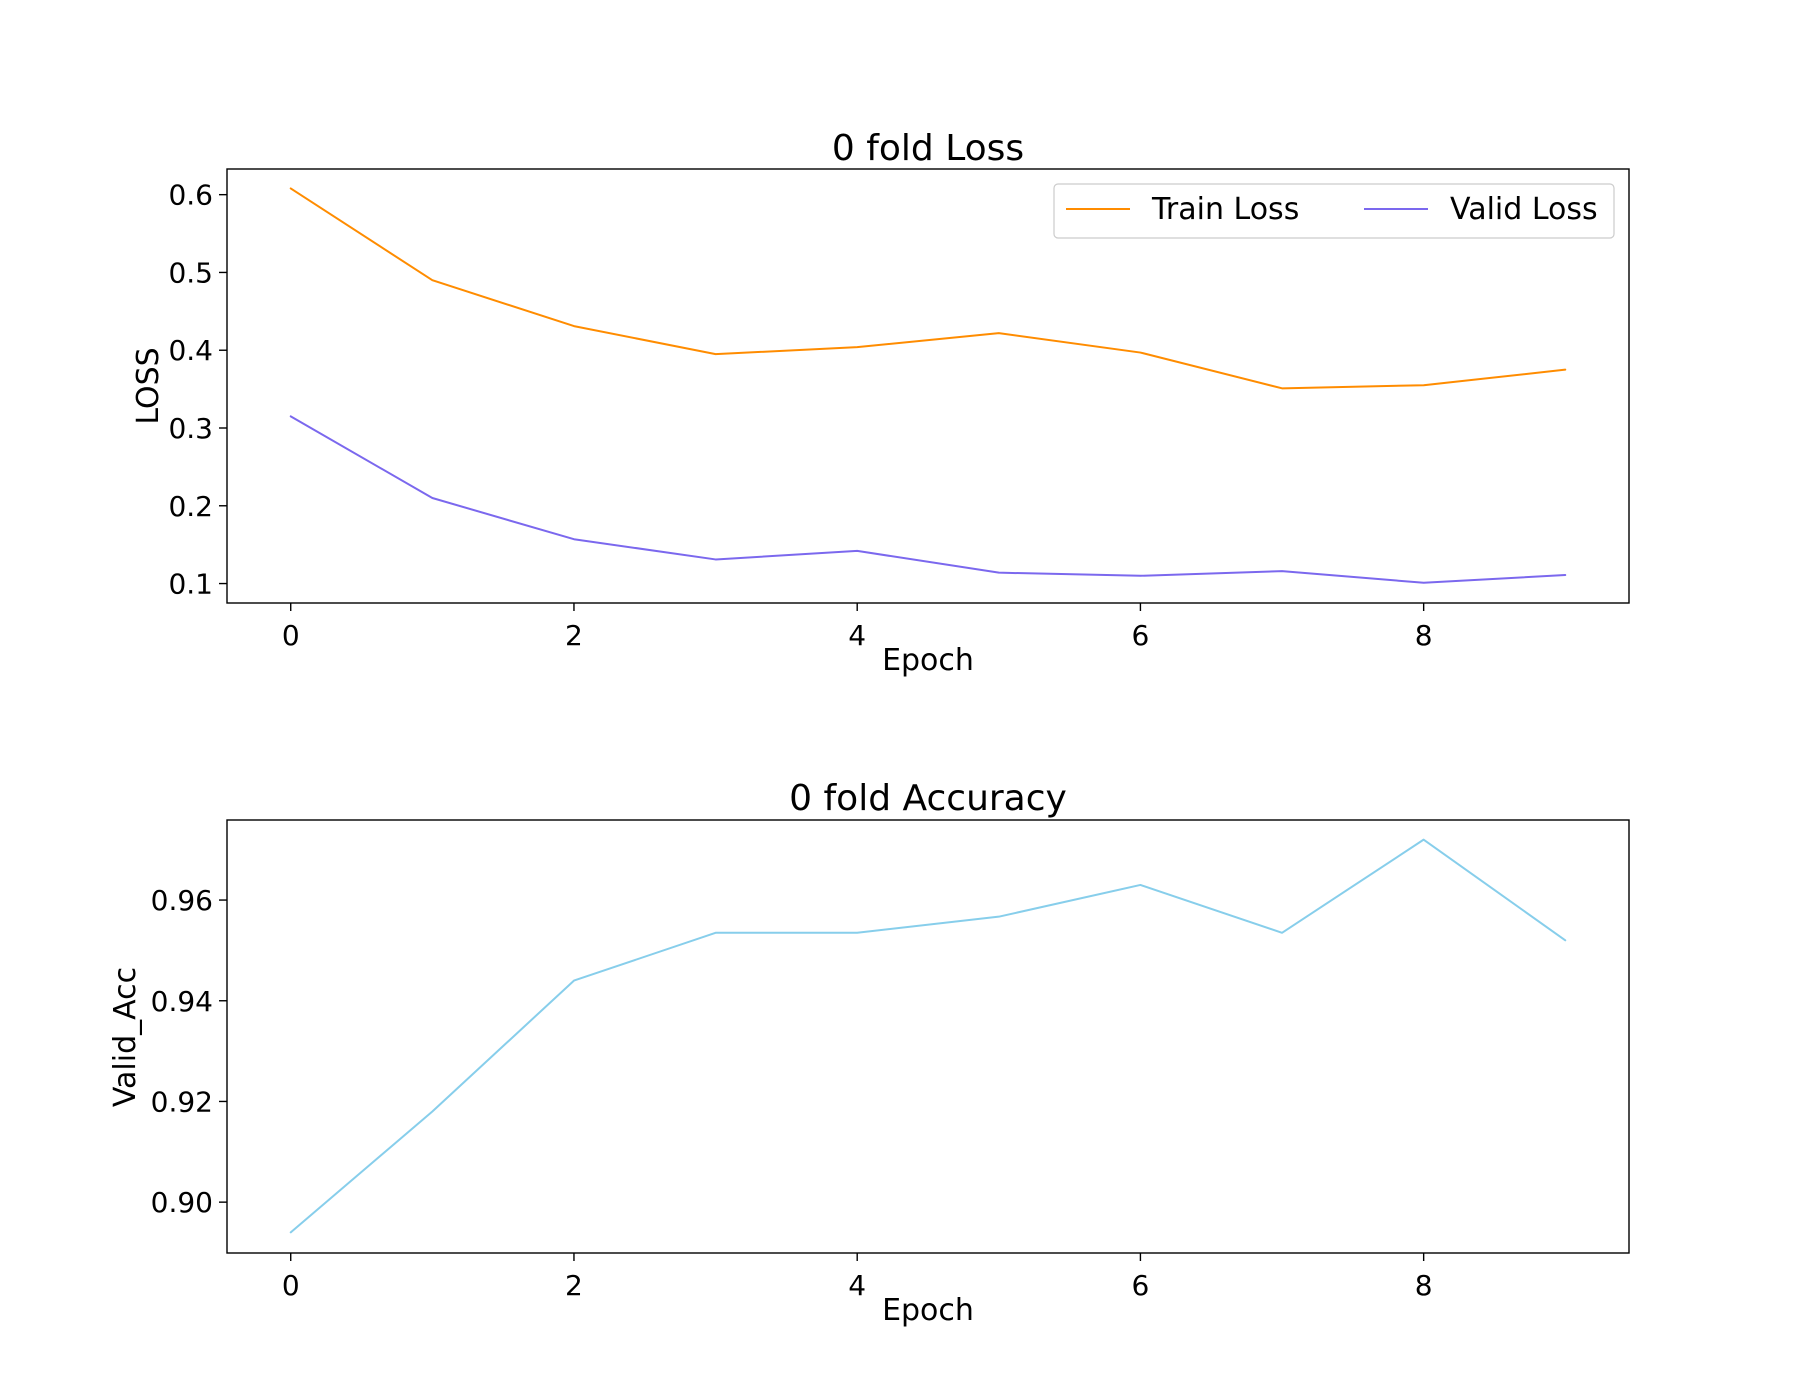  I want to click on accuracy-y-ticks: 0.90 0.92 0.94 0.96, so click(189, 1051).